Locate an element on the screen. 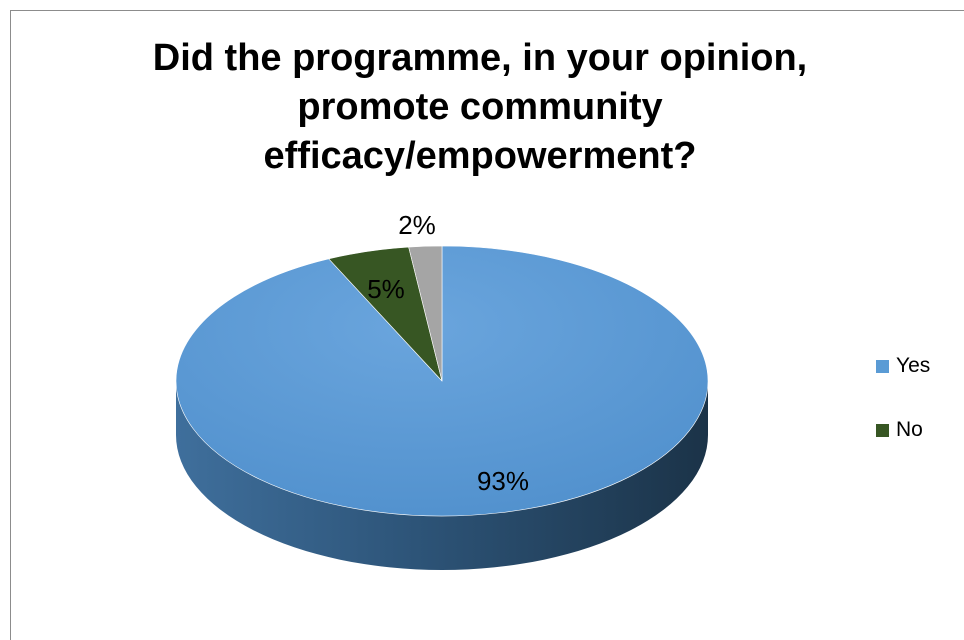  chart-title-line-3: efficacy/empowerment? is located at coordinates (480, 156).